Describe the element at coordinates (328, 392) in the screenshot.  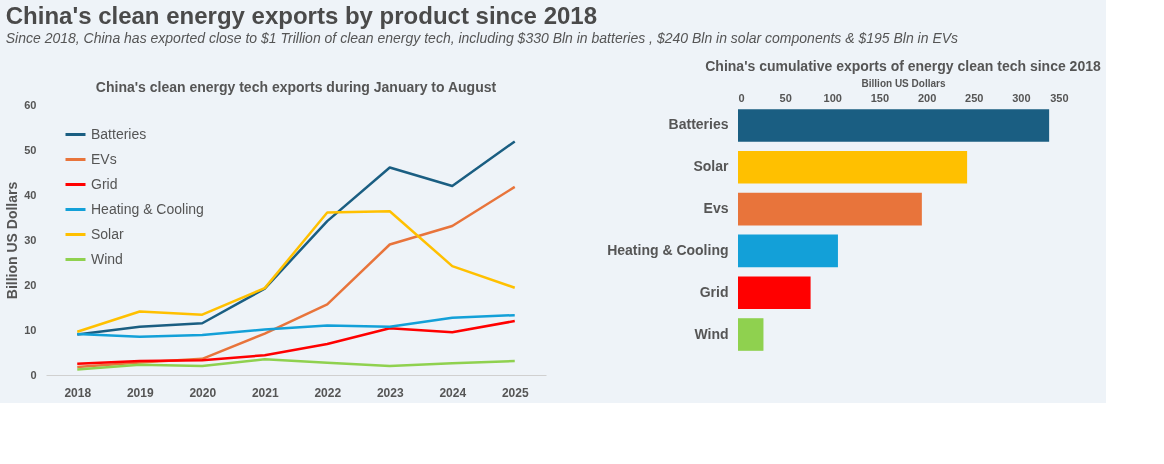
I see `x-tick-label: 2022` at that location.